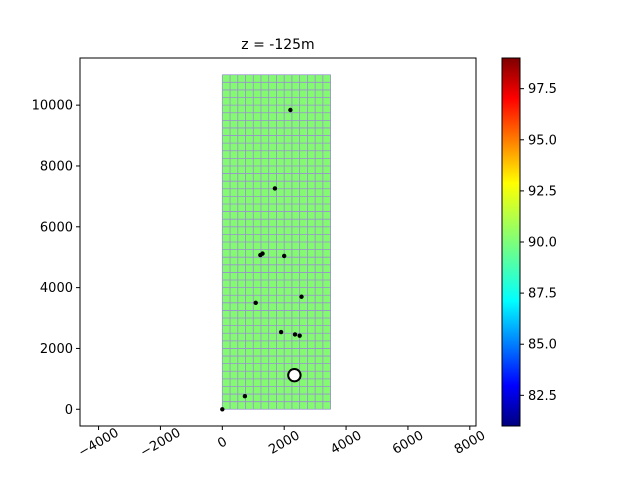 The width and height of the screenshot is (640, 485). Describe the element at coordinates (56, 166) in the screenshot. I see `y-tick-label: 8000` at that location.